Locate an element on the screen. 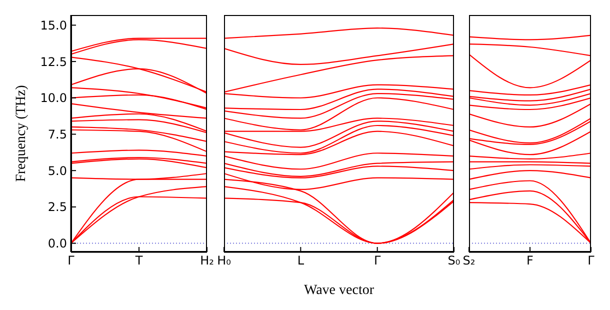 The width and height of the screenshot is (610, 310). x-tick-label: F is located at coordinates (530, 261).